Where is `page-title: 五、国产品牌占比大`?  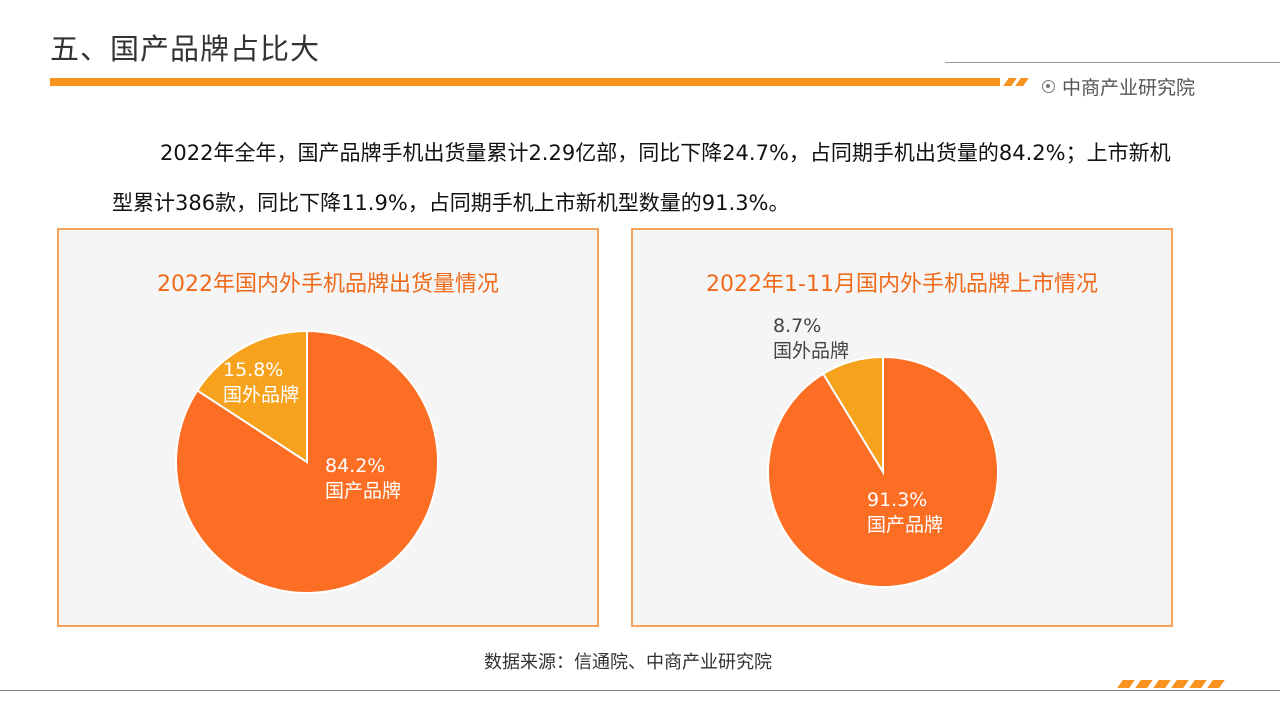 page-title: 五、国产品牌占比大 is located at coordinates (185, 49).